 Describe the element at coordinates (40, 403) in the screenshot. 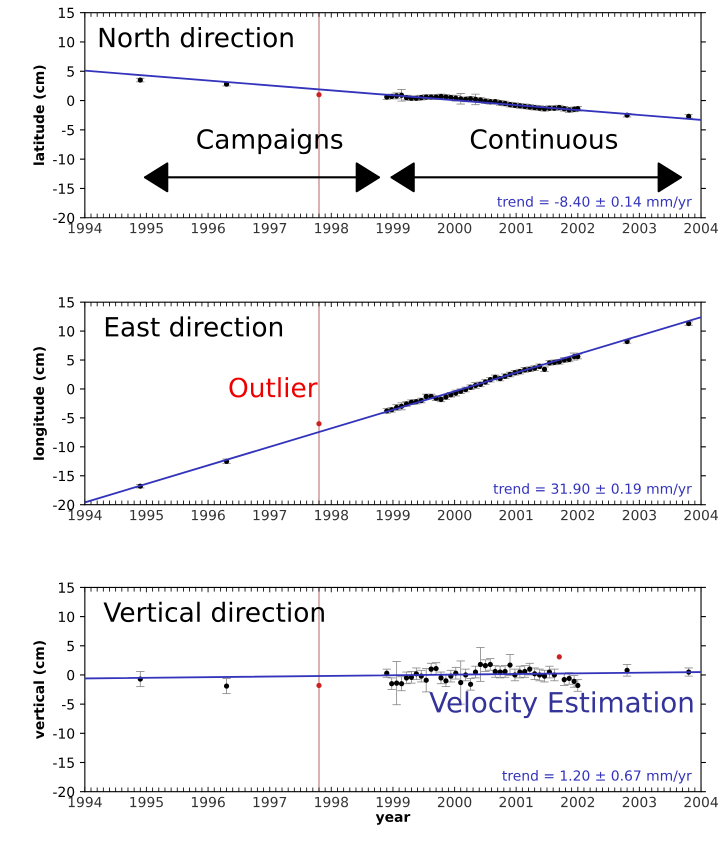

I see `y-axis-title: longitude (cm)` at that location.